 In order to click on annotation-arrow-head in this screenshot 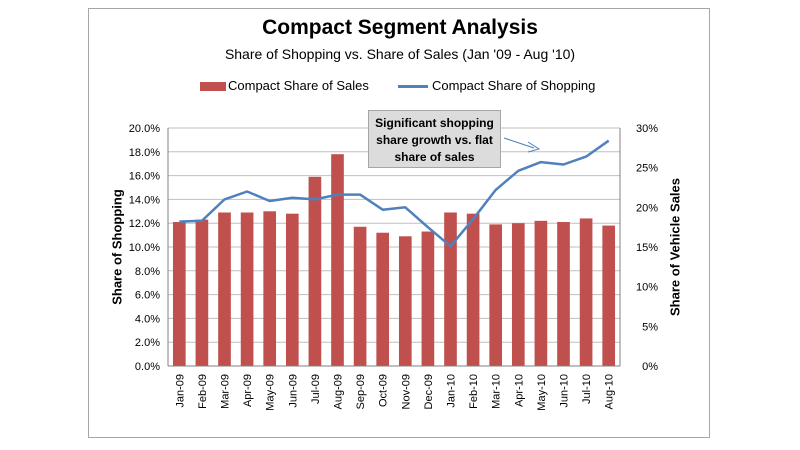, I will do `click(534, 147)`.